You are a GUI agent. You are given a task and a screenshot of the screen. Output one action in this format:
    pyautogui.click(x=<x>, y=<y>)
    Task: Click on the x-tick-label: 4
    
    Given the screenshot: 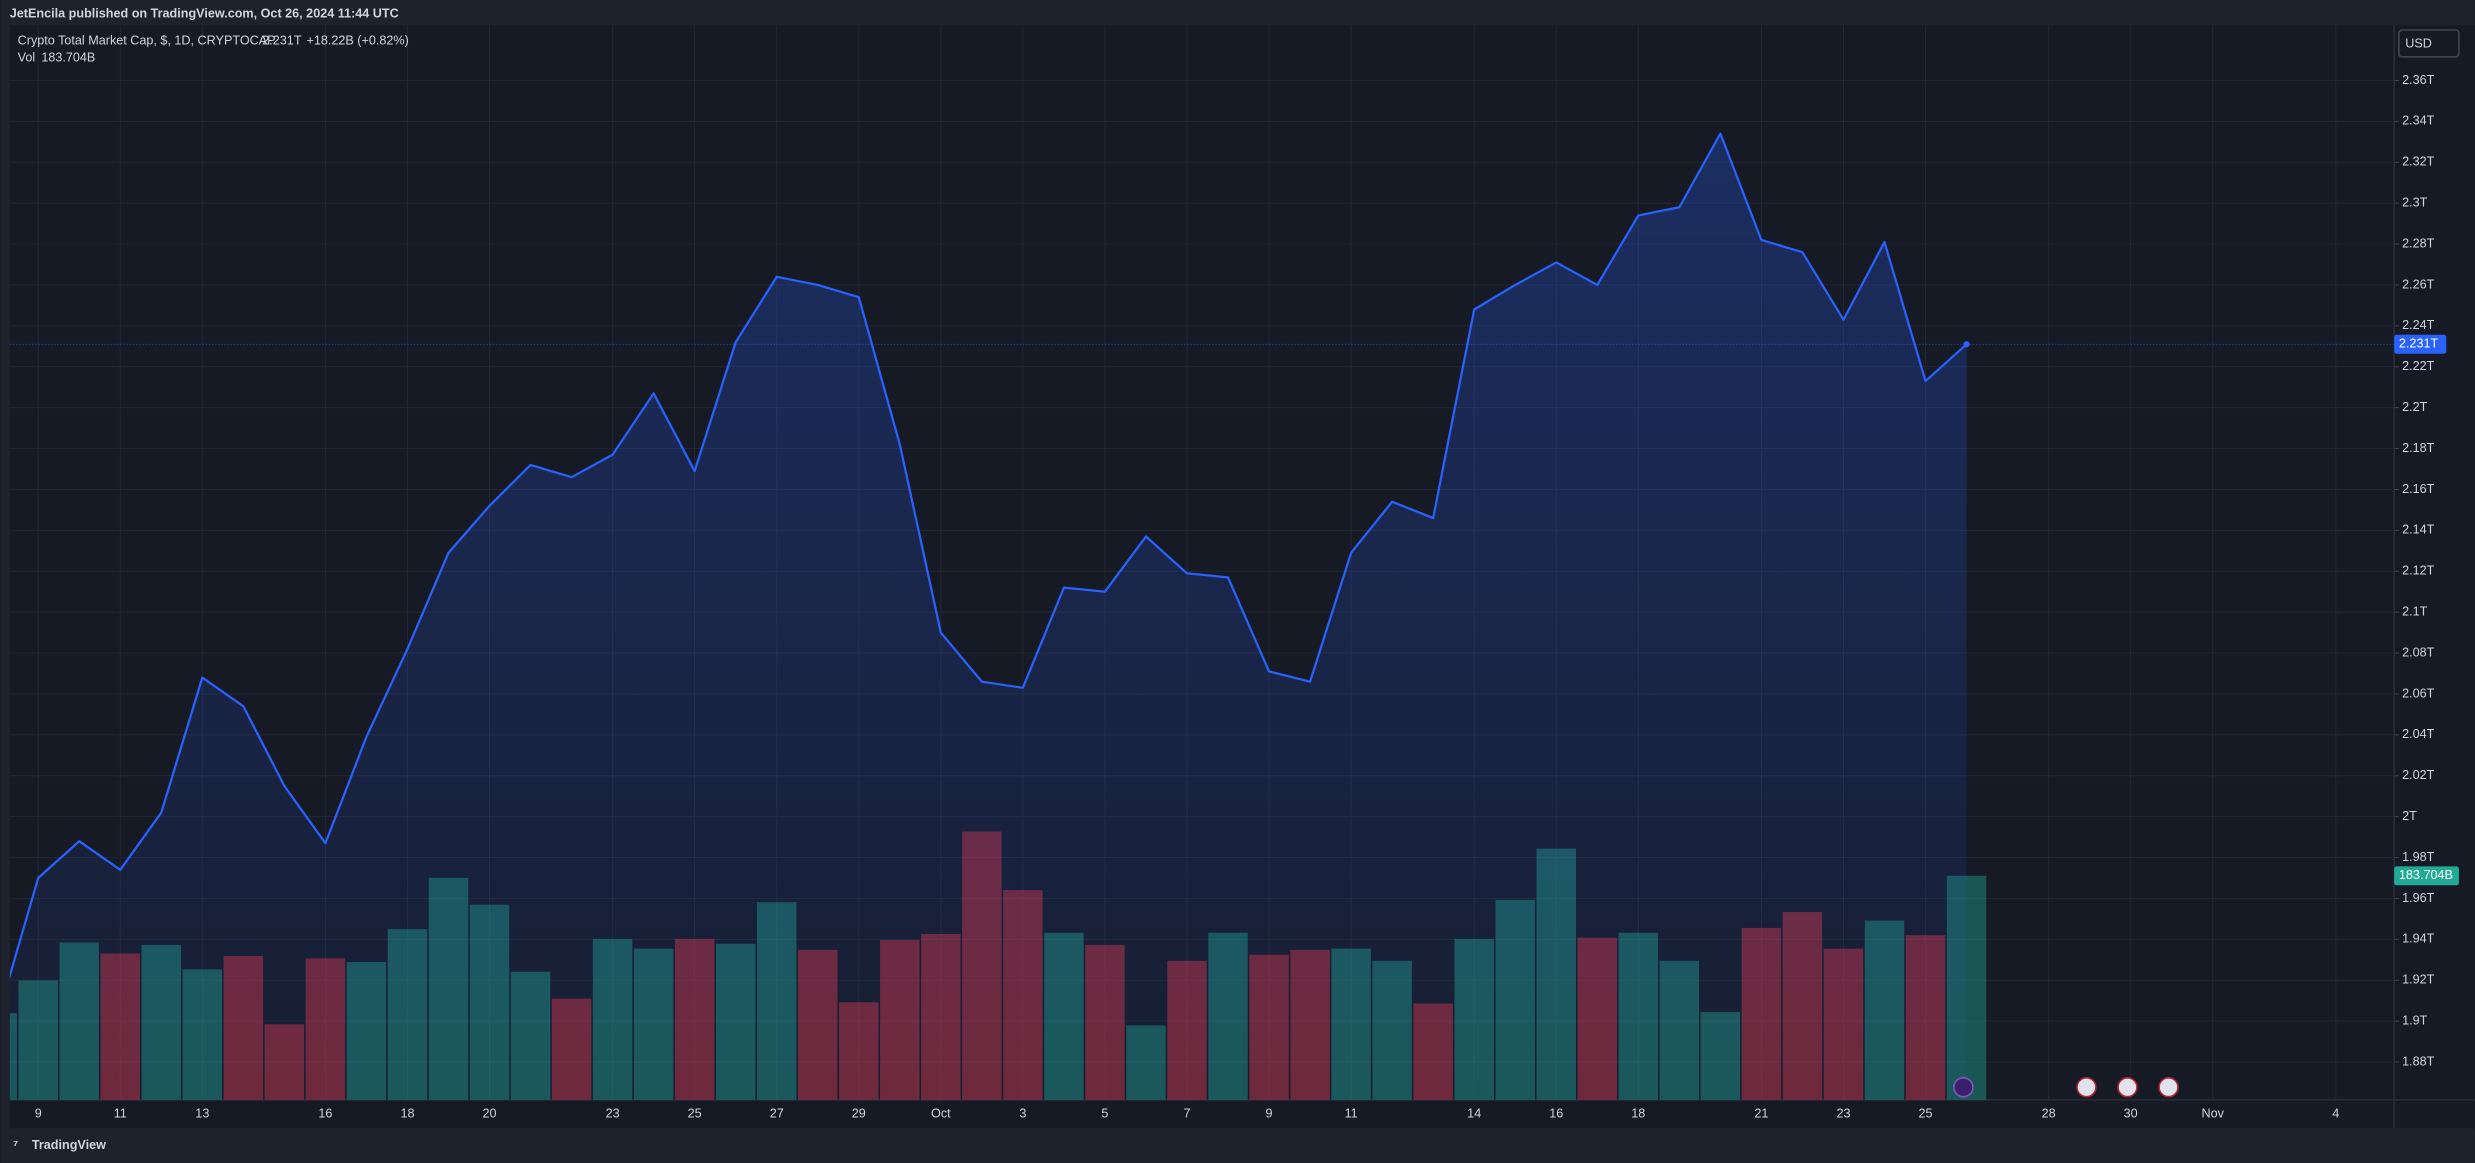 What is the action you would take?
    pyautogui.click(x=2335, y=1113)
    